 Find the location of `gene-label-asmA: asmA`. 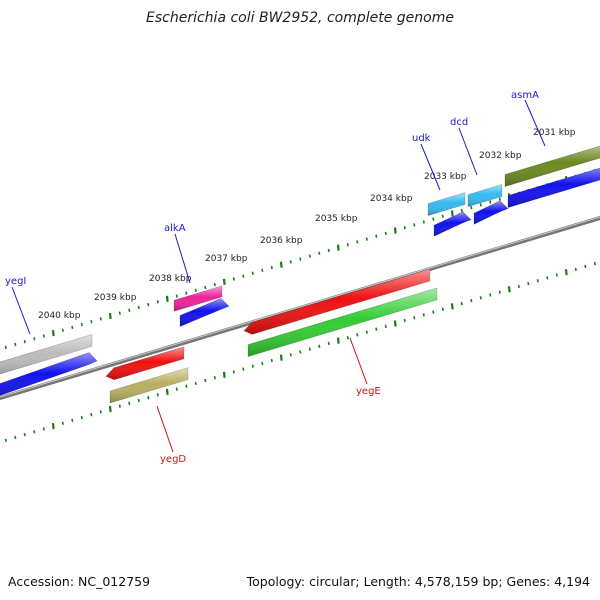

gene-label-asmA: asmA is located at coordinates (525, 95).